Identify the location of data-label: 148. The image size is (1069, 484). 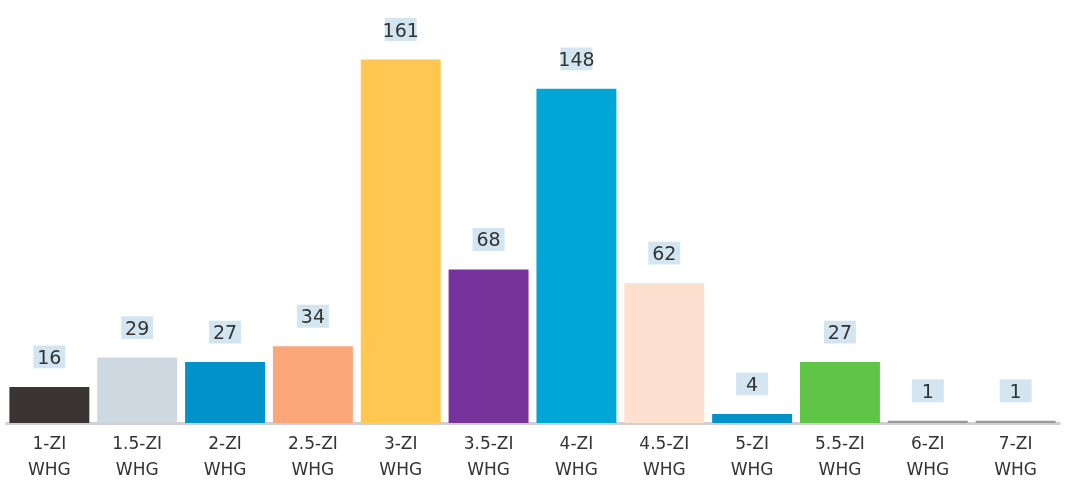
(576, 58).